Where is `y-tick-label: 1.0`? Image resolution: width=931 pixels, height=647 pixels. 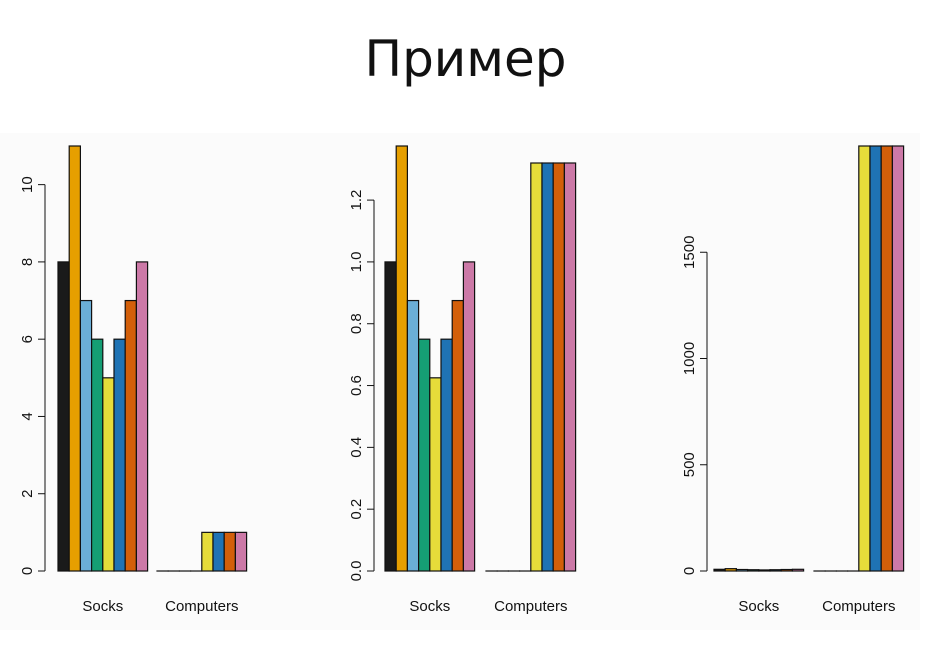
y-tick-label: 1.0 is located at coordinates (356, 261).